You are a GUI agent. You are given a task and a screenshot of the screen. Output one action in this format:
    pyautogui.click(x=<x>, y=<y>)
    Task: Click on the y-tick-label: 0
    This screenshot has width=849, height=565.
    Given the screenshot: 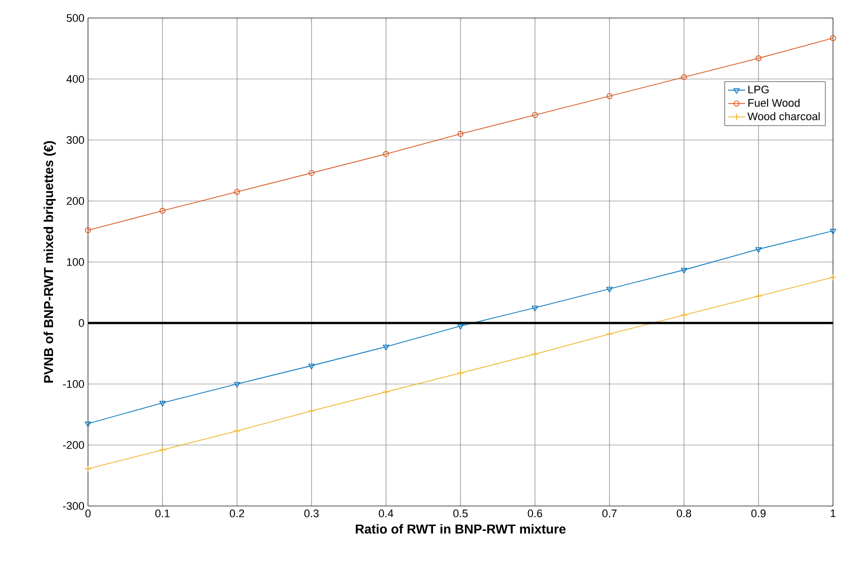 What is the action you would take?
    pyautogui.click(x=81, y=323)
    